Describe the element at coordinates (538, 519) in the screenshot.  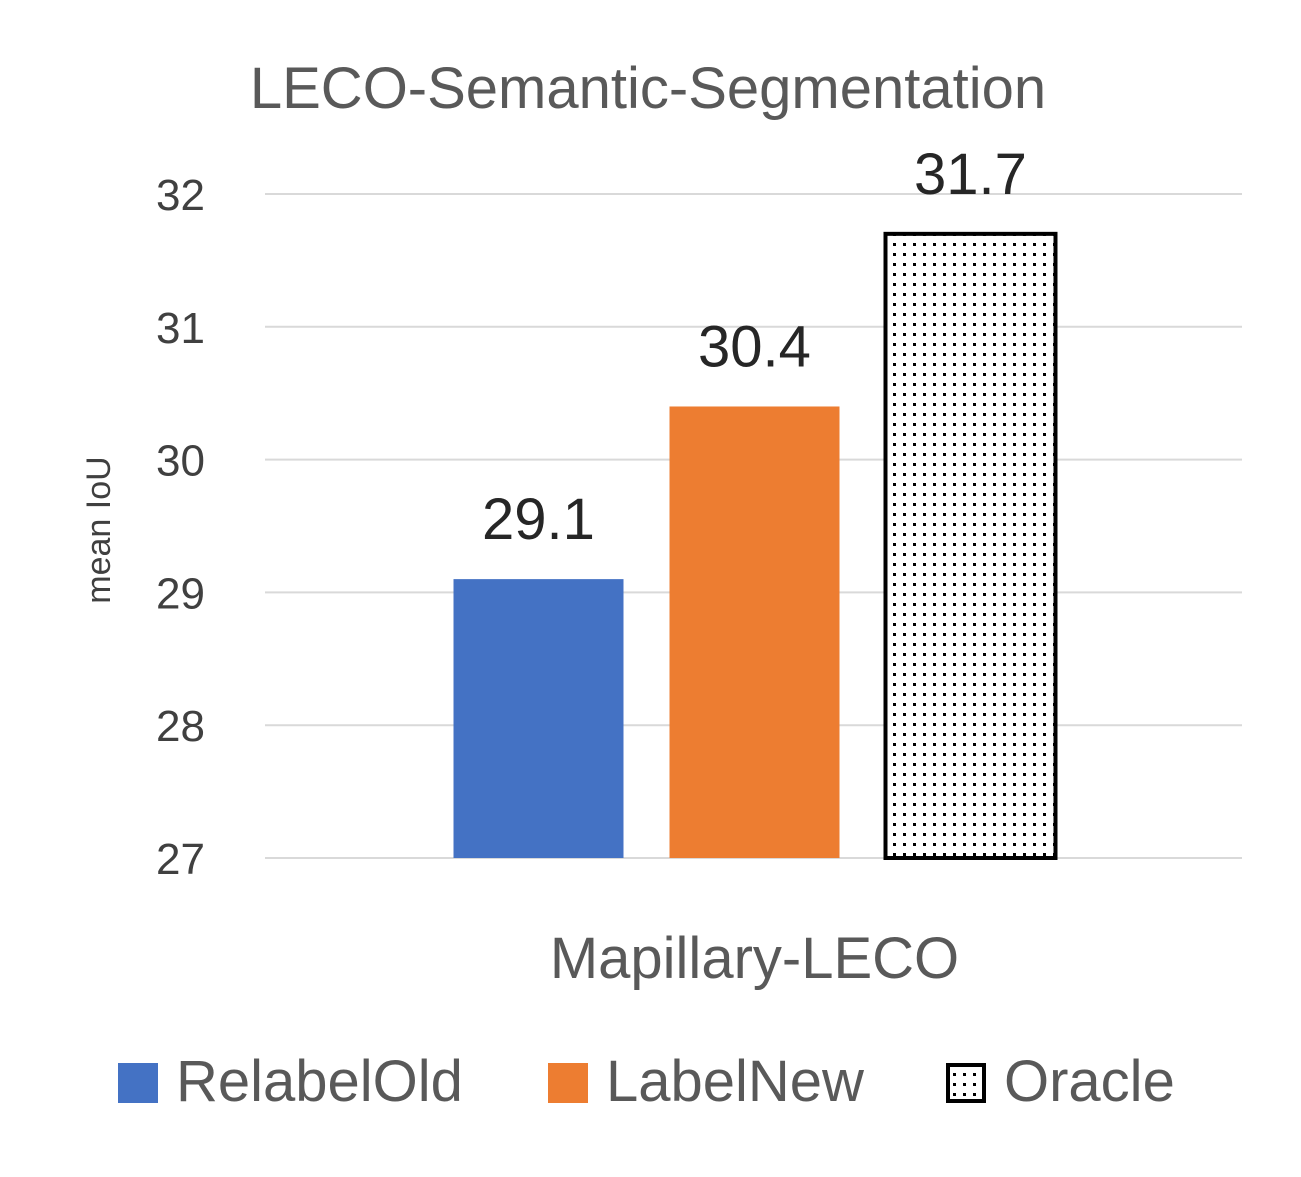
I see `data-label-relabelold: 29.1` at that location.